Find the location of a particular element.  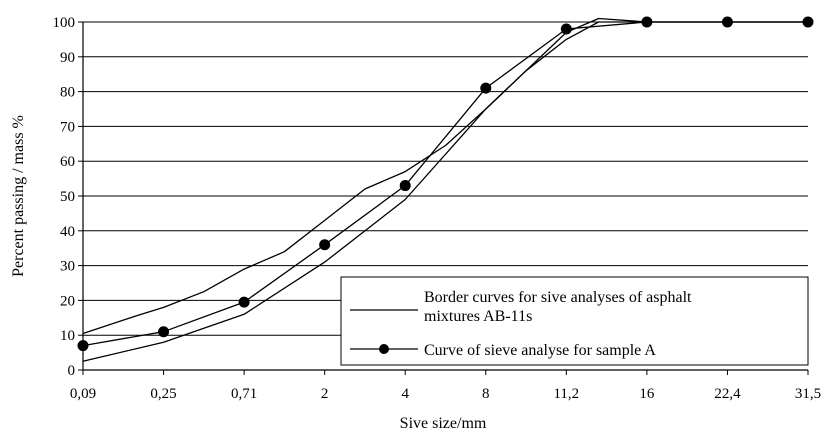

x-tick-label: 11,2 is located at coordinates (566, 394).